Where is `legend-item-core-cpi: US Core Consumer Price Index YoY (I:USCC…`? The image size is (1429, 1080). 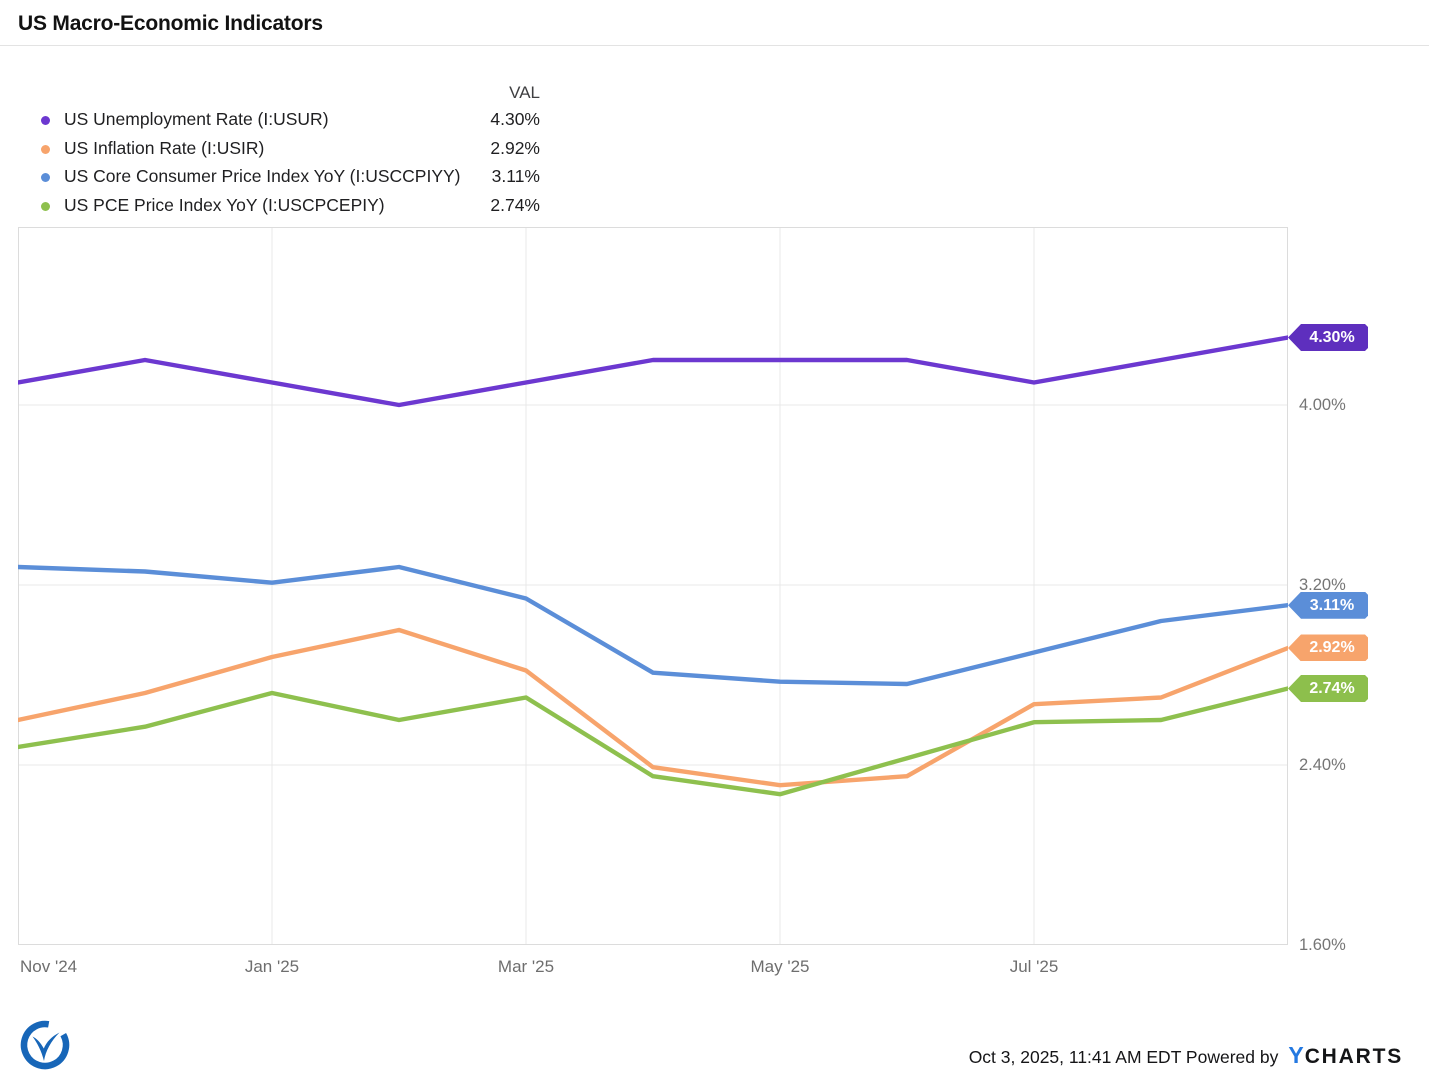
legend-item-core-cpi: US Core Consumer Price Index YoY (I:USCC… is located at coordinates (300, 177).